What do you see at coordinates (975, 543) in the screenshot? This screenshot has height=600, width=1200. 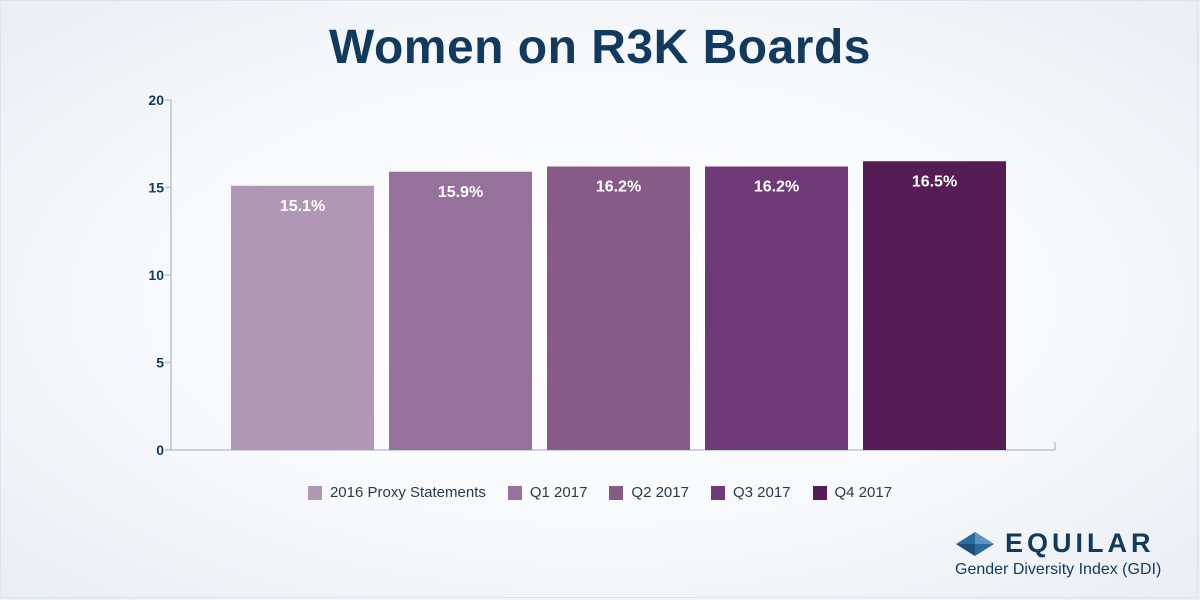 I see `diamond-logo-icon` at bounding box center [975, 543].